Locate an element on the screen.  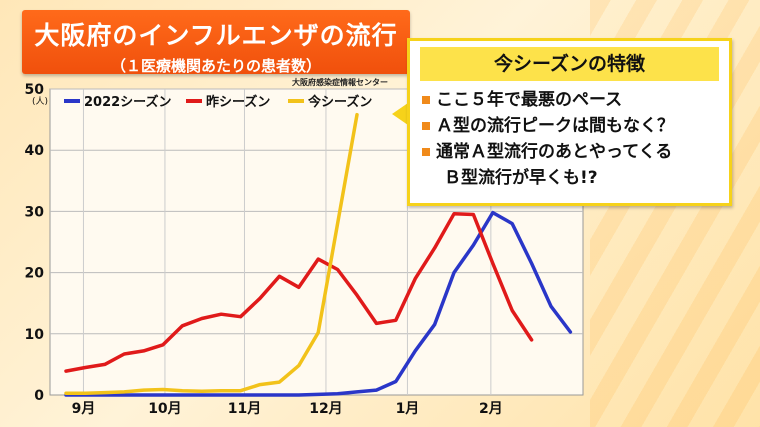
feature-item-text: 通常Ａ型流行のあとやってくる is located at coordinates (554, 152).